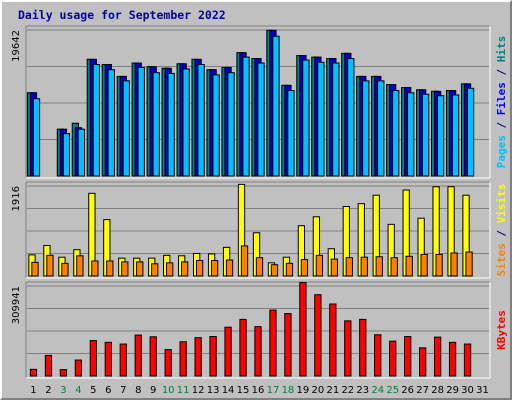 This screenshot has height=400, width=512. Describe the element at coordinates (153, 390) in the screenshot. I see `x-tick-label: 9` at that location.